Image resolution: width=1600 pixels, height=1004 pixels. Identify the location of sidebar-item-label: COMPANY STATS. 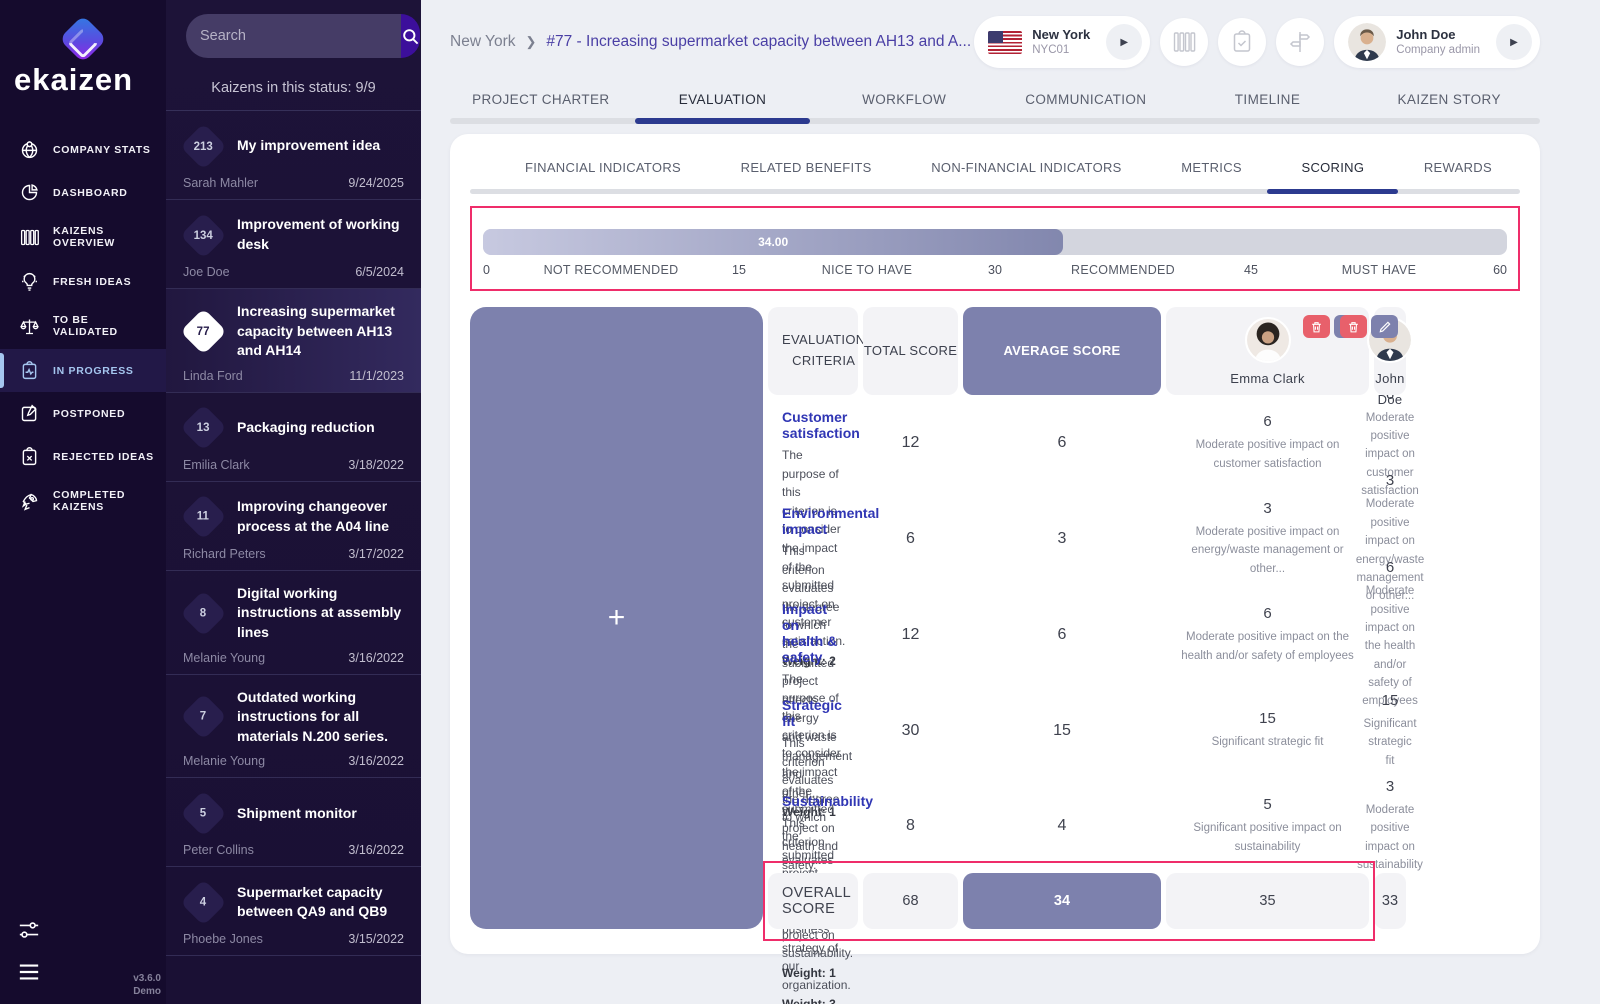
(102, 149).